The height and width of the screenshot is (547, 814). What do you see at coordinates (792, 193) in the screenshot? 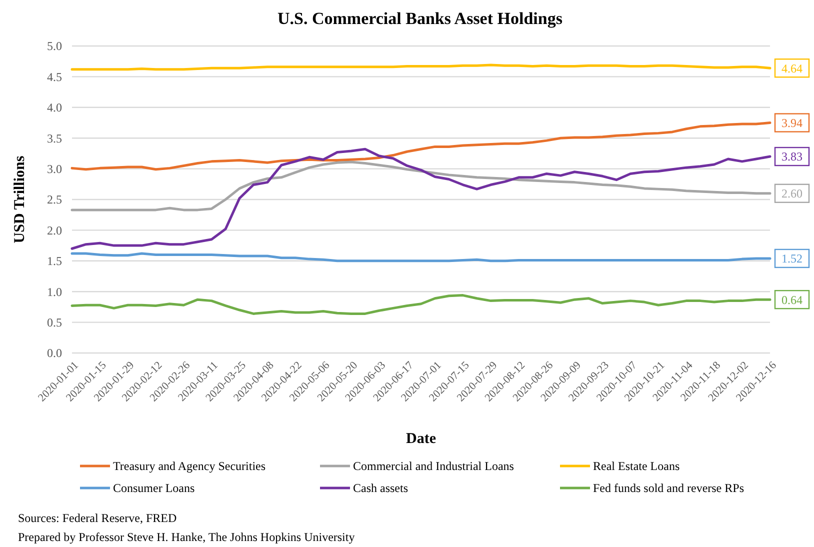
I see `annotation: 2.60` at bounding box center [792, 193].